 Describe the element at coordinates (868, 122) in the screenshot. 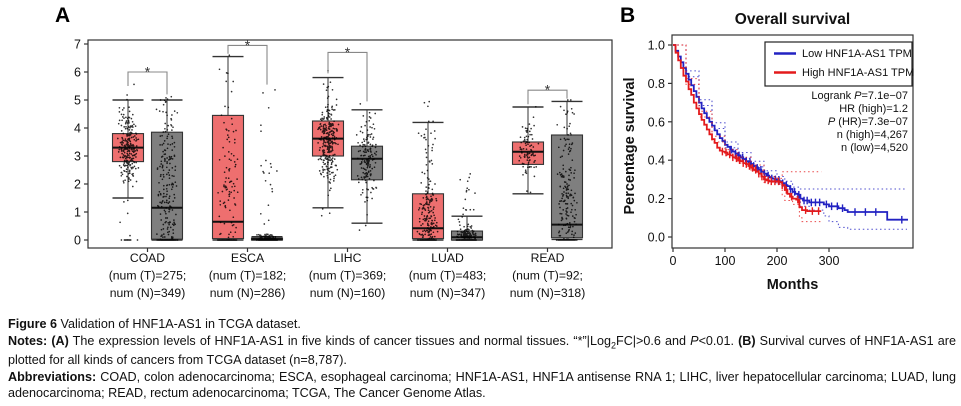

I see `stats-line: P (HR)=7.3e−07` at that location.